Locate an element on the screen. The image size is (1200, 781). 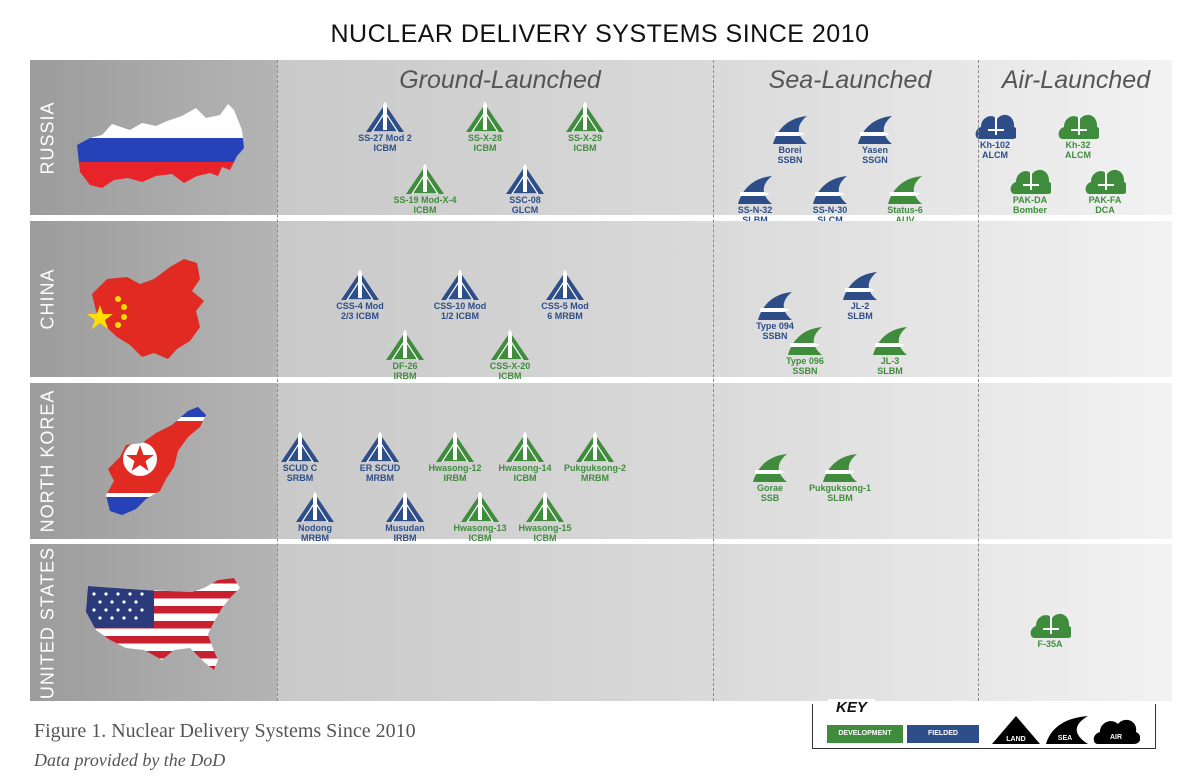
system-label: CSS-5 Mod 6 MRBM is located at coordinates (565, 311).